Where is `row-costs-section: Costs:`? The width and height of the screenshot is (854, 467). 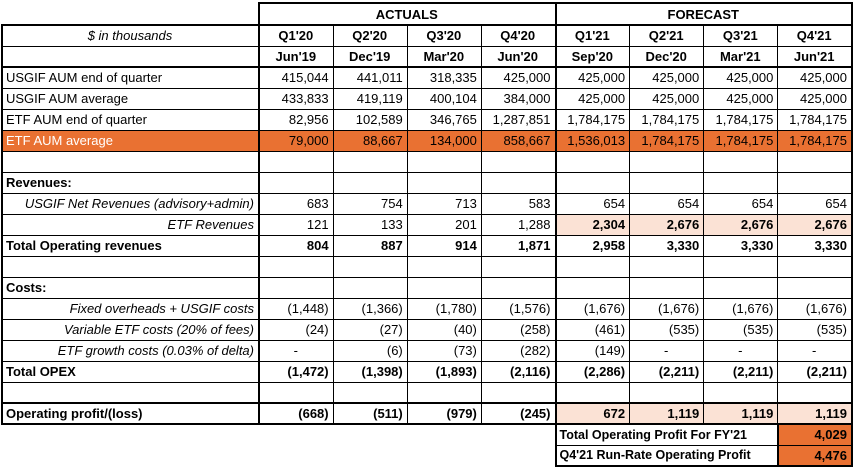
row-costs-section: Costs: is located at coordinates (427, 287).